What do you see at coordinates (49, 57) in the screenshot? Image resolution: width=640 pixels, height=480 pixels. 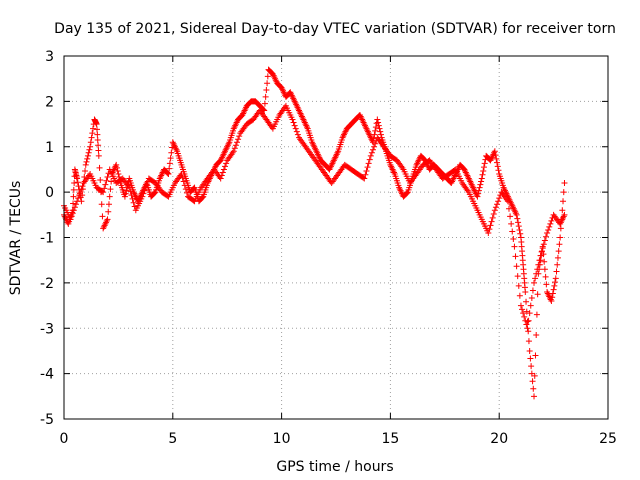 I see `y-tick-label: 3` at bounding box center [49, 57].